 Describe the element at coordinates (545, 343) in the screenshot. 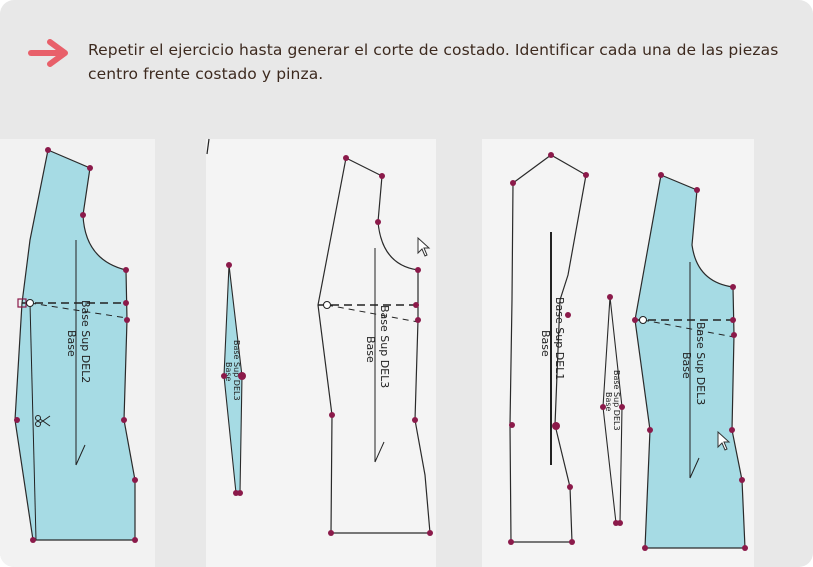

I see `piece-del1-sub: Base` at that location.